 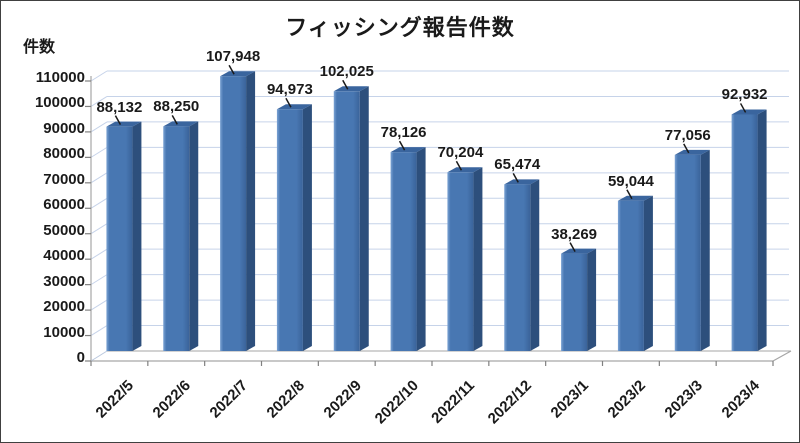 I want to click on bar-data-label: 78,126, so click(x=403, y=133).